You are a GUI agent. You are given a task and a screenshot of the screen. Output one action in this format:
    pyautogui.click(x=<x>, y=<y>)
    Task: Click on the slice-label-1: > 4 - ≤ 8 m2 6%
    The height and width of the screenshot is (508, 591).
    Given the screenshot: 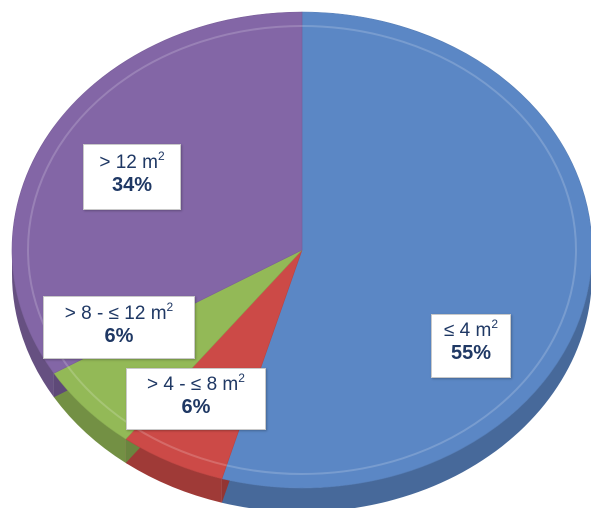 What is the action you would take?
    pyautogui.click(x=196, y=399)
    